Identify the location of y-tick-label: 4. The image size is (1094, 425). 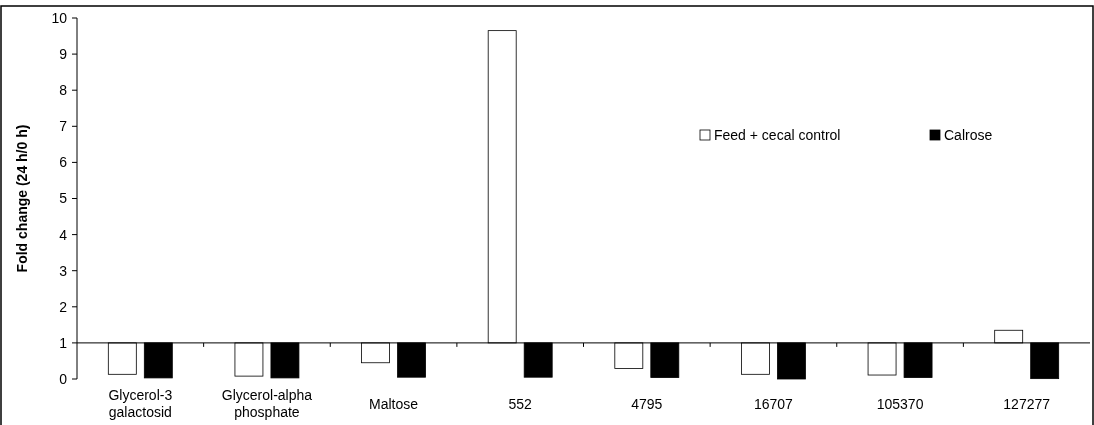
(63, 234).